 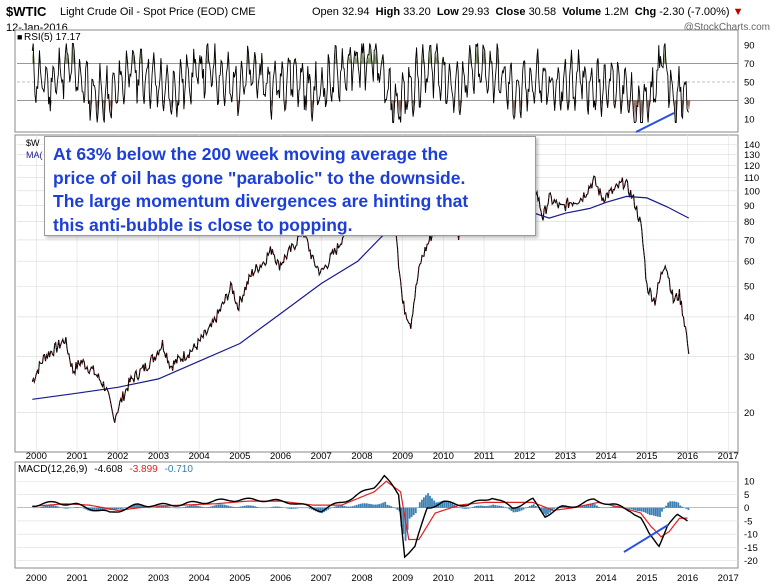 I want to click on price-tick-label: 60, so click(x=749, y=262).